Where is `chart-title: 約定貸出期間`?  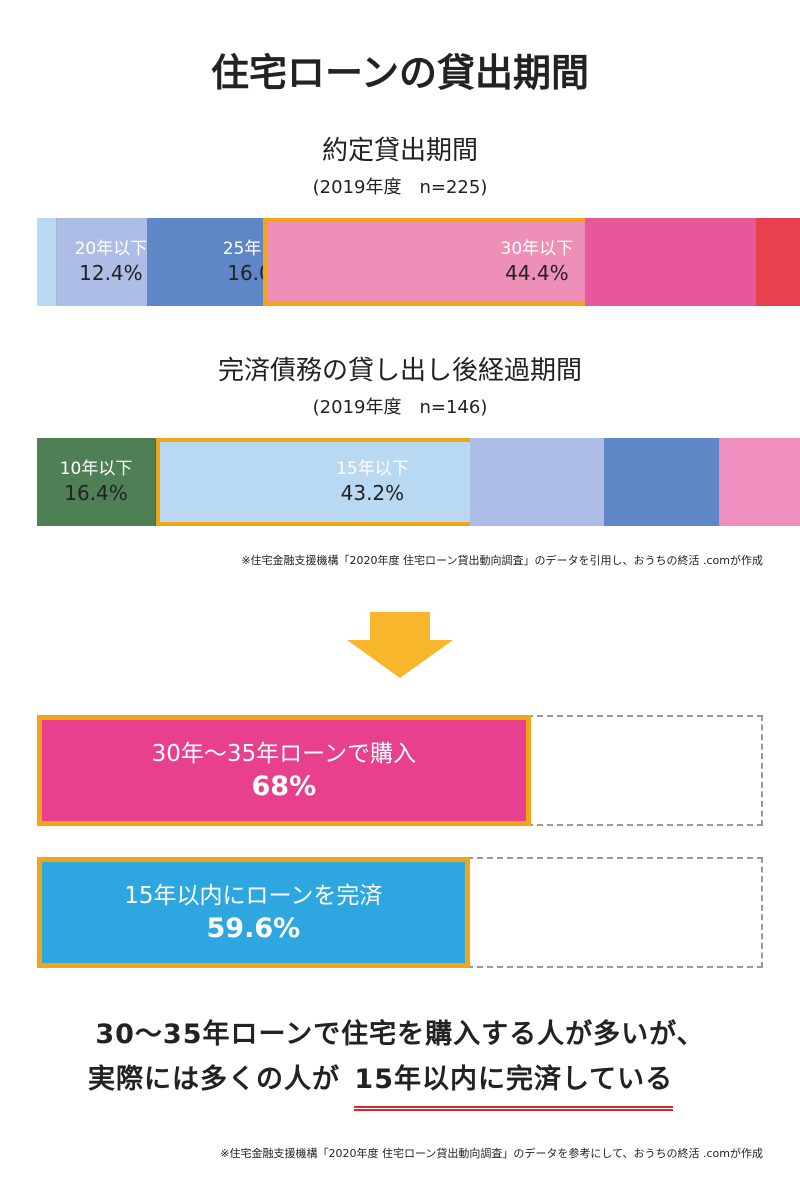
chart-title: 約定貸出期間 is located at coordinates (399, 151).